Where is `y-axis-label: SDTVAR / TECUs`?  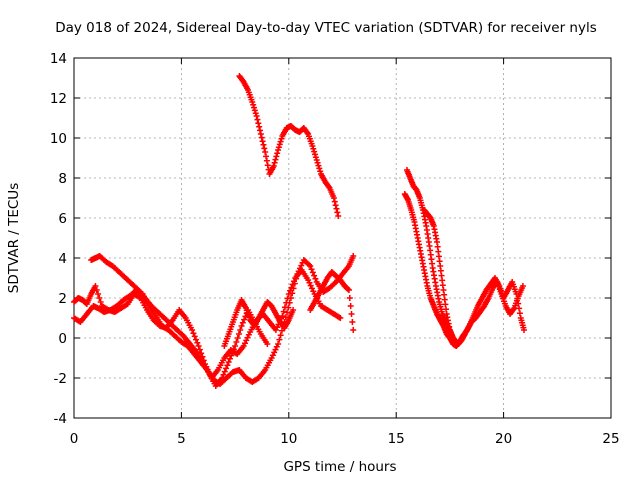 y-axis-label: SDTVAR / TECUs is located at coordinates (14, 238).